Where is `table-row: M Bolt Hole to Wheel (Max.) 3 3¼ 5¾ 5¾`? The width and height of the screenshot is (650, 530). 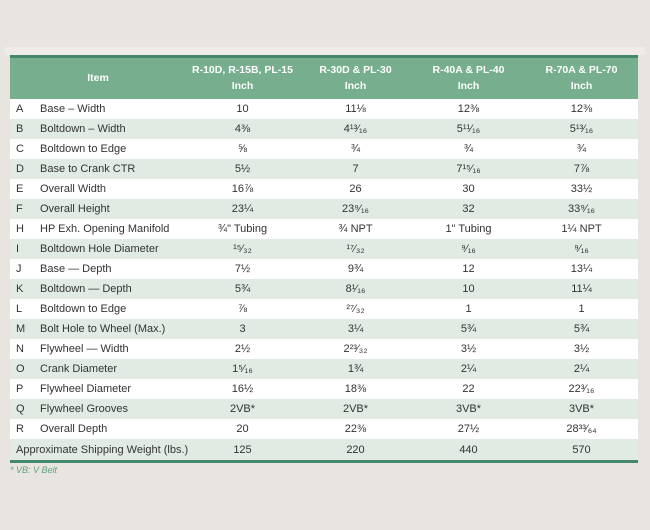 table-row: M Bolt Hole to Wheel (Max.) 3 3¼ 5¾ 5¾ is located at coordinates (324, 329).